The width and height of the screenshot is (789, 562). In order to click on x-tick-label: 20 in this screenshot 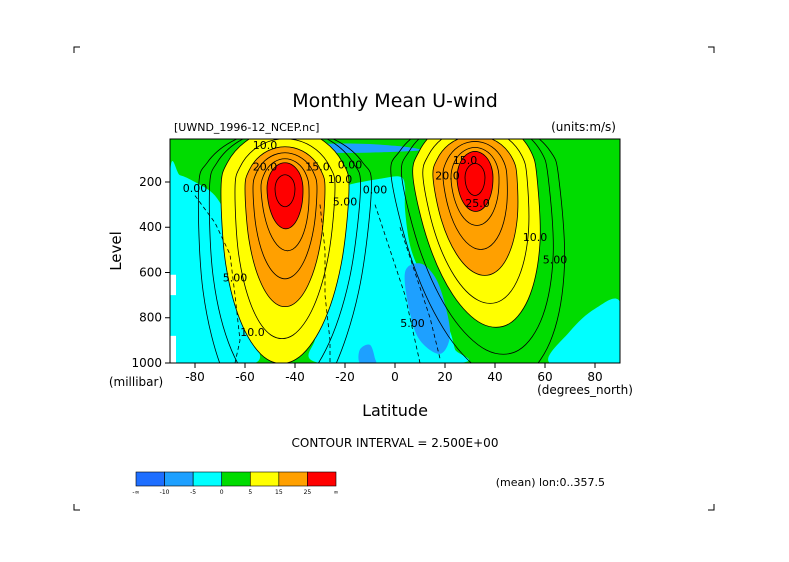, I will do `click(444, 377)`.